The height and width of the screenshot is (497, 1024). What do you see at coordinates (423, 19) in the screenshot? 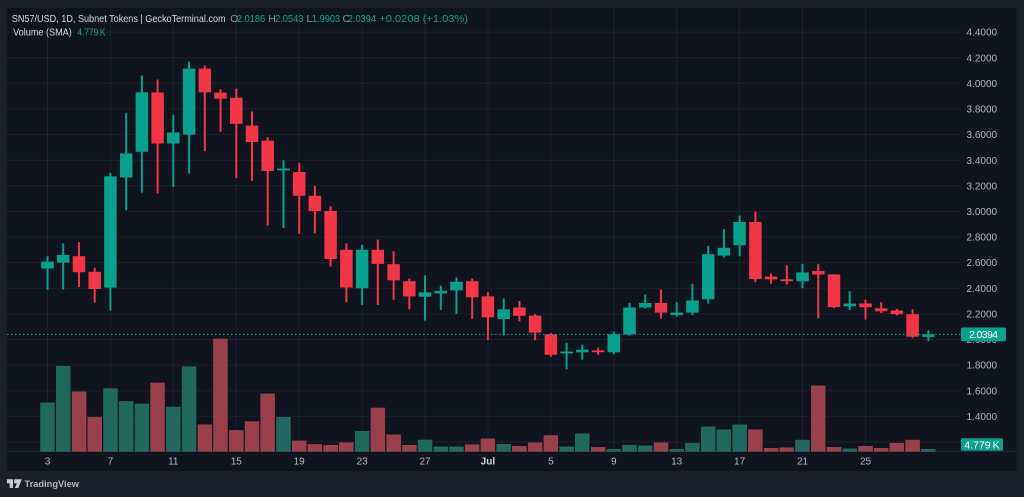
I see `svg-text: +0.0208 (+1.03%)` at bounding box center [423, 19].